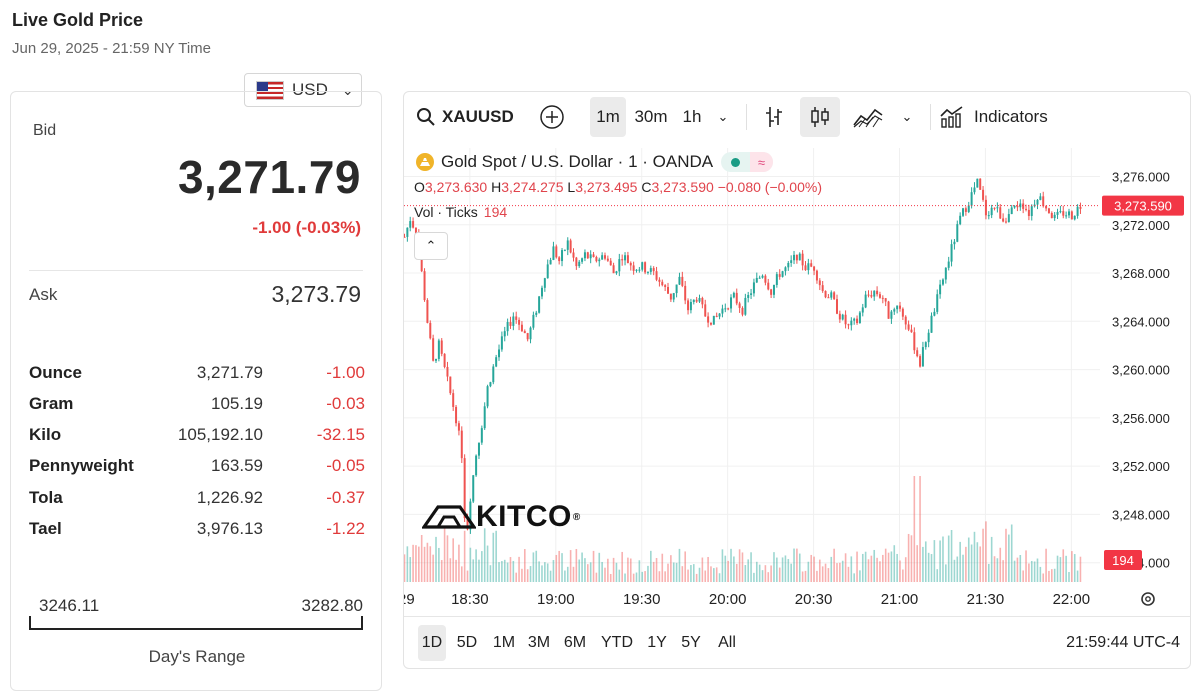 The height and width of the screenshot is (691, 1194). I want to click on compare-button, so click(552, 117).